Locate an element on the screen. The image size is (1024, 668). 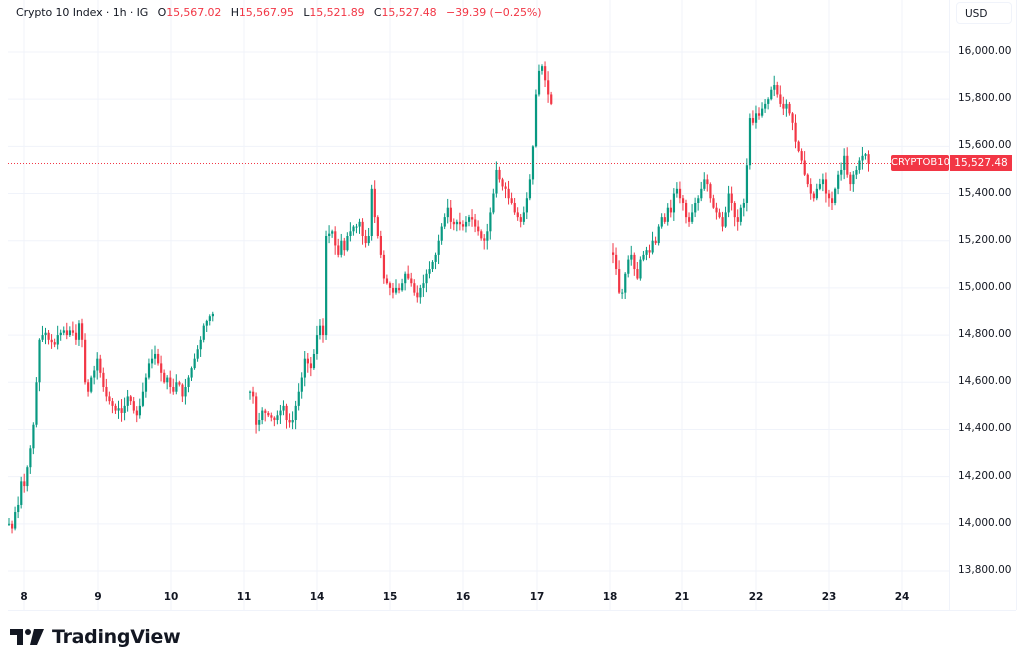
symbol-title: Crypto 10 Index · 1h · IG is located at coordinates (82, 12).